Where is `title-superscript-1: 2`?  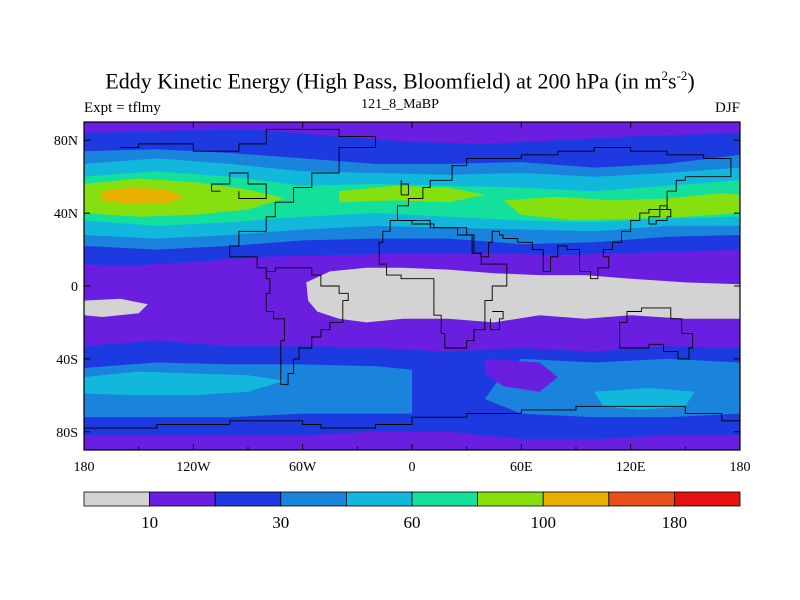
title-superscript-1: 2 is located at coordinates (665, 75).